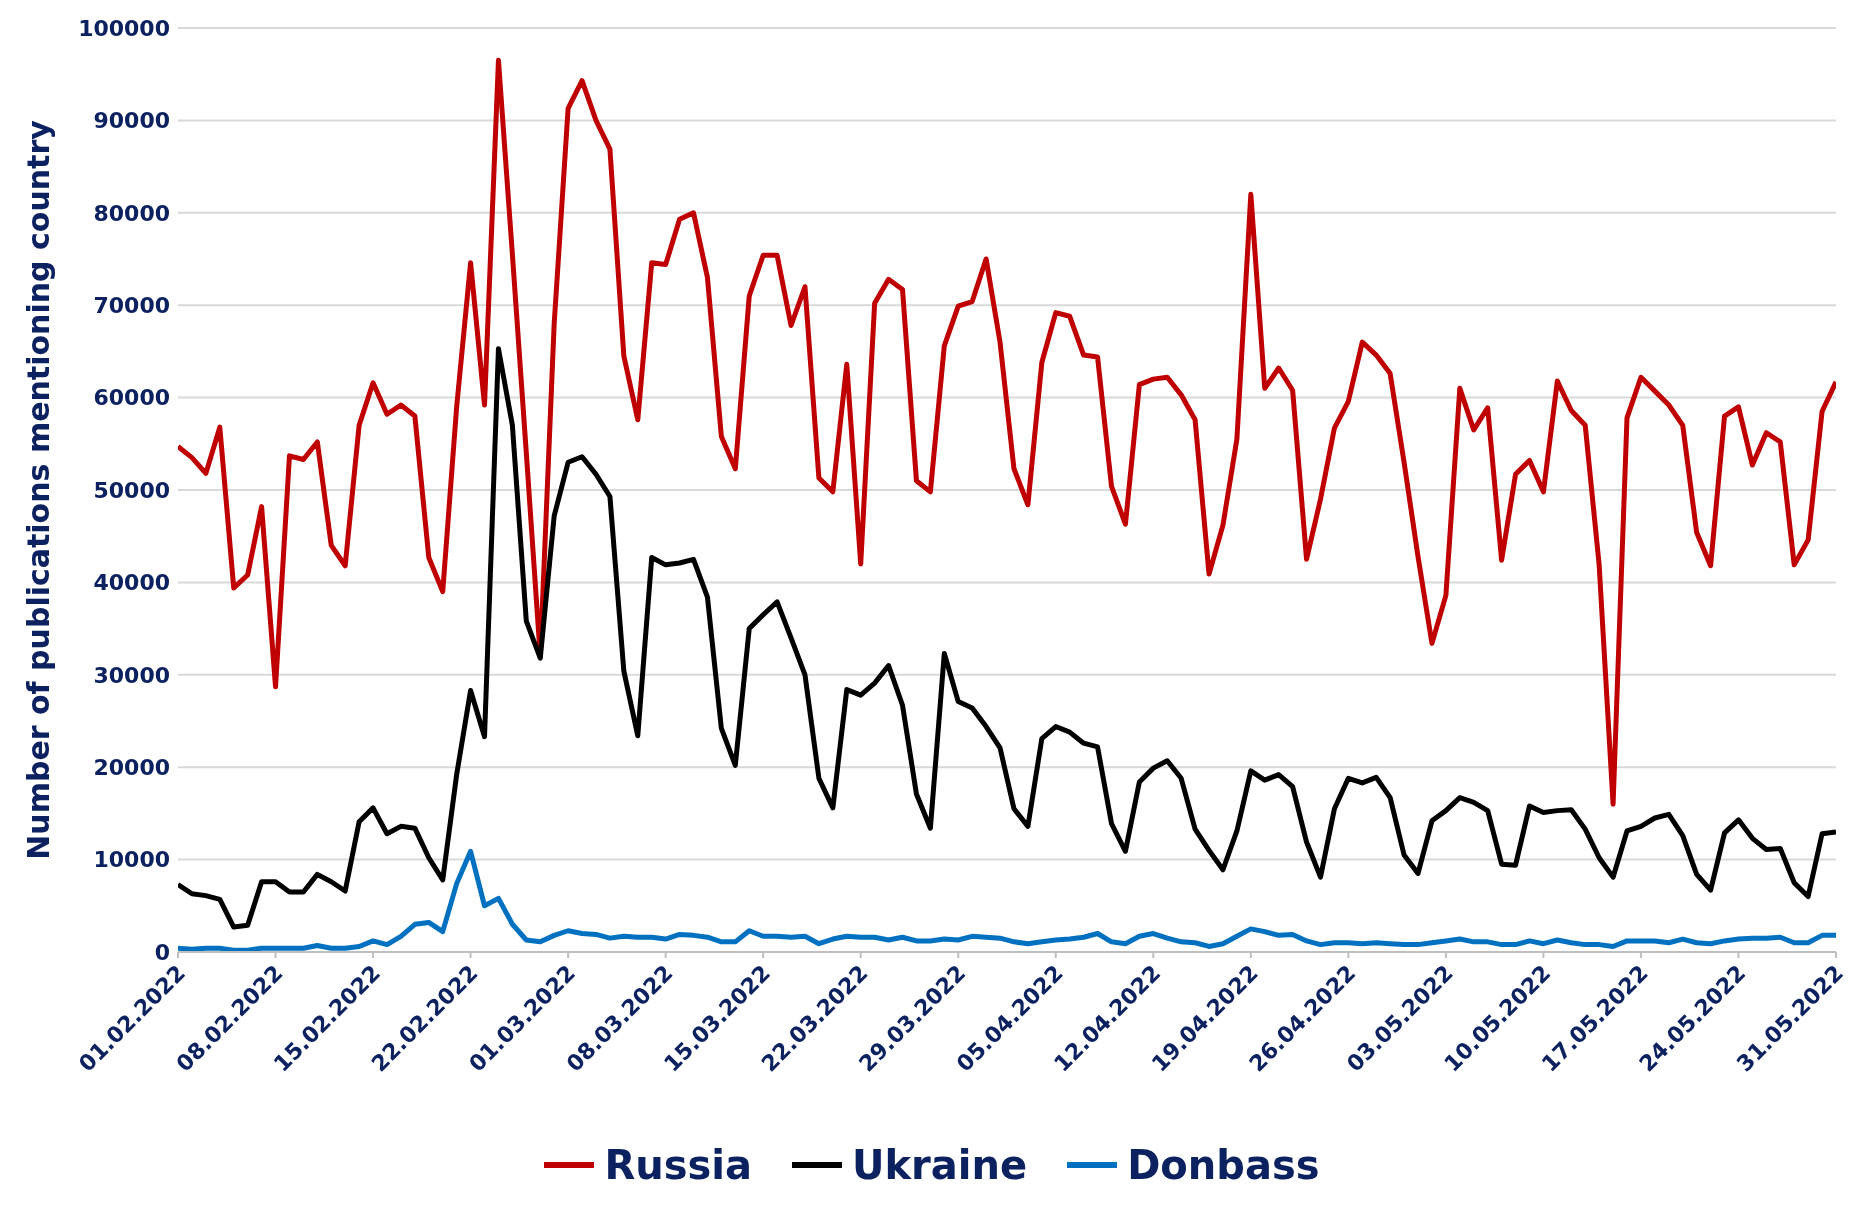 The width and height of the screenshot is (1874, 1210). Describe the element at coordinates (131, 583) in the screenshot. I see `y-tick-label: 40000` at that location.